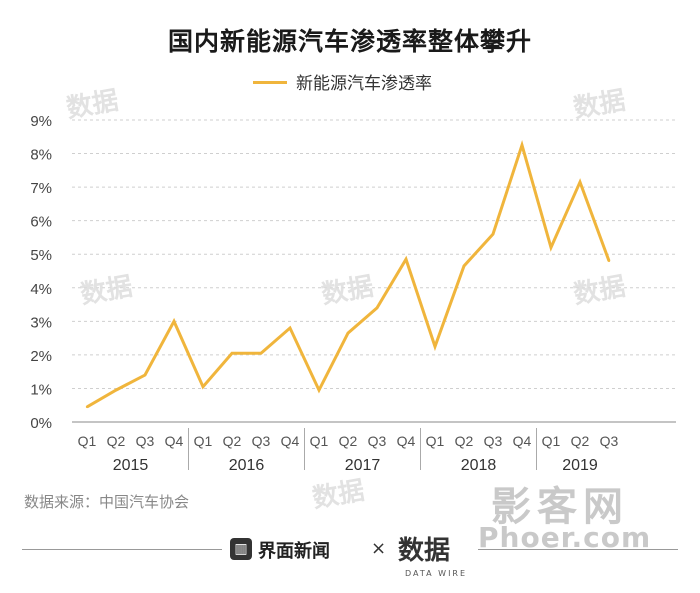  Describe the element at coordinates (363, 465) in the screenshot. I see `year-group-label: 2017` at that location.